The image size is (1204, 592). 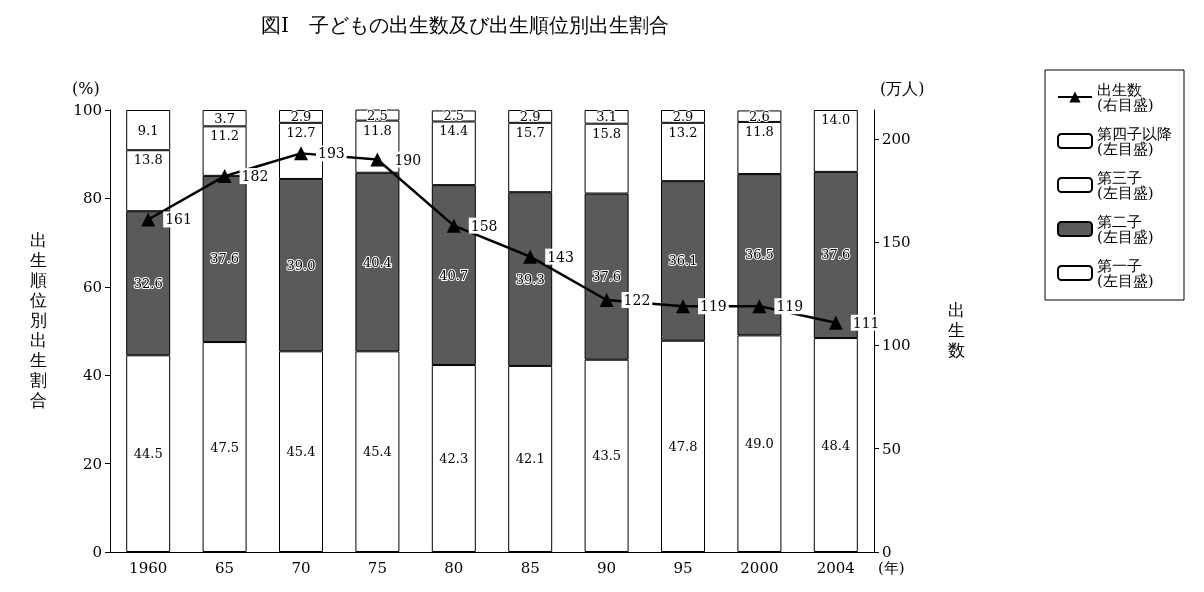 What do you see at coordinates (759, 567) in the screenshot?
I see `x-tick-label: 2000` at bounding box center [759, 567].